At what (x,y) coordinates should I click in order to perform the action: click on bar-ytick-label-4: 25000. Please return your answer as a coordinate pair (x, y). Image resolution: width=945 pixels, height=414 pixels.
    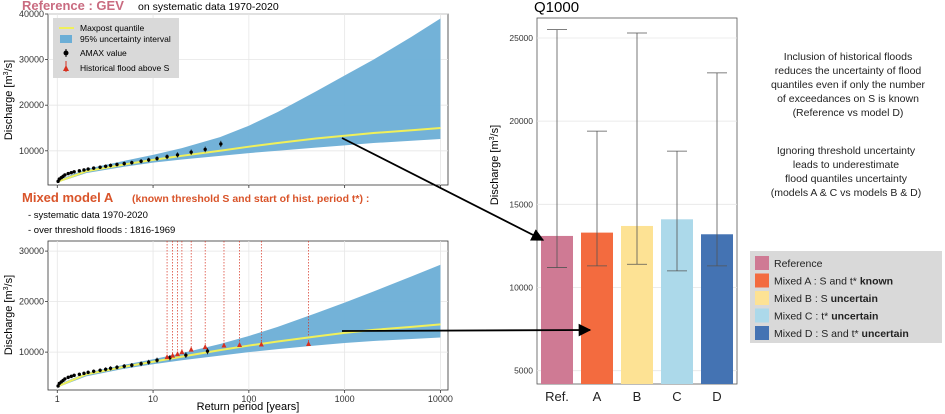
    Looking at the image, I should click on (521, 38).